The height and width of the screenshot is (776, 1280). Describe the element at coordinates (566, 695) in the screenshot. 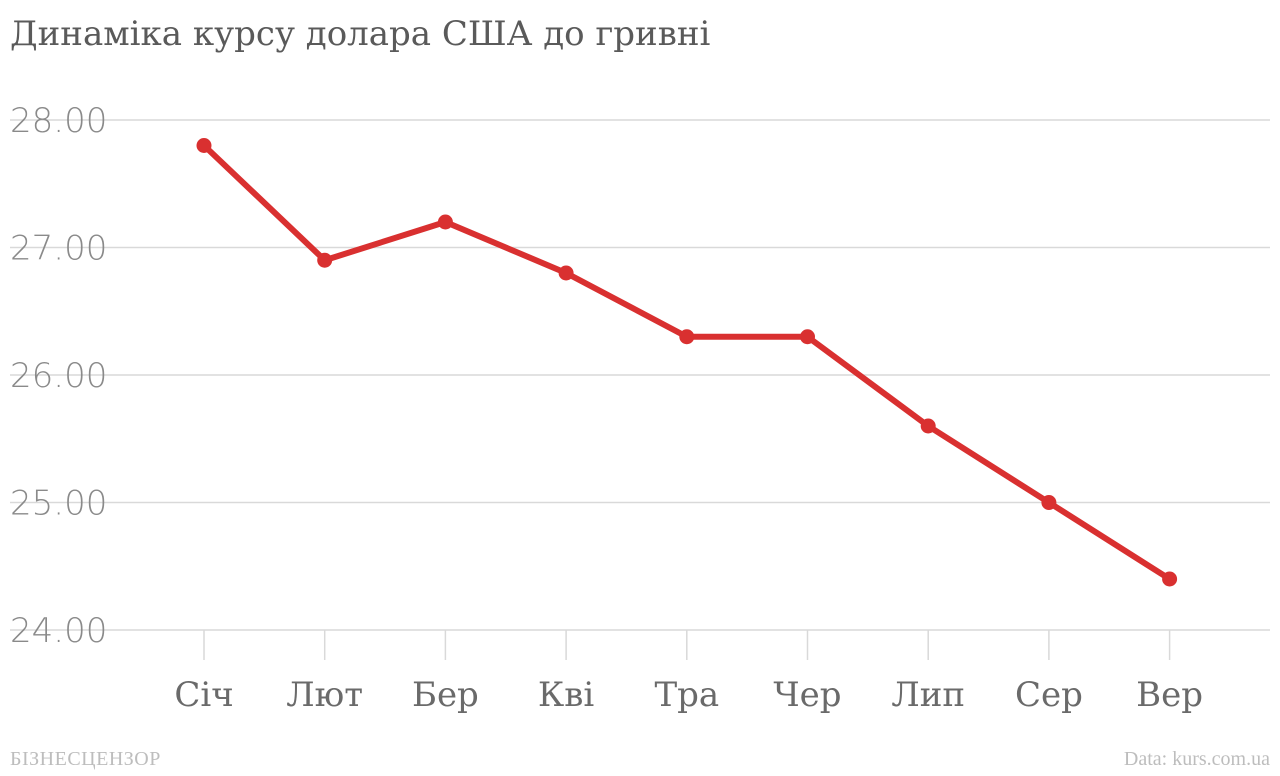

I see `x-tick-label: Кві` at that location.